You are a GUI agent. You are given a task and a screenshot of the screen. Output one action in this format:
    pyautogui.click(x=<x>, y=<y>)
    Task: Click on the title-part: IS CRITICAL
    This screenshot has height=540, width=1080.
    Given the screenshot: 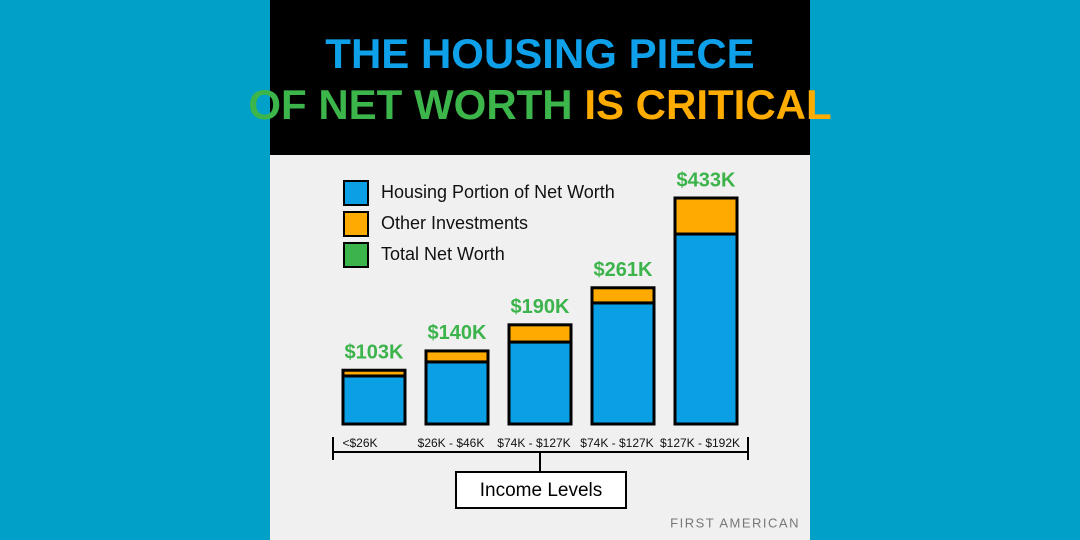 What is the action you would take?
    pyautogui.click(x=707, y=104)
    